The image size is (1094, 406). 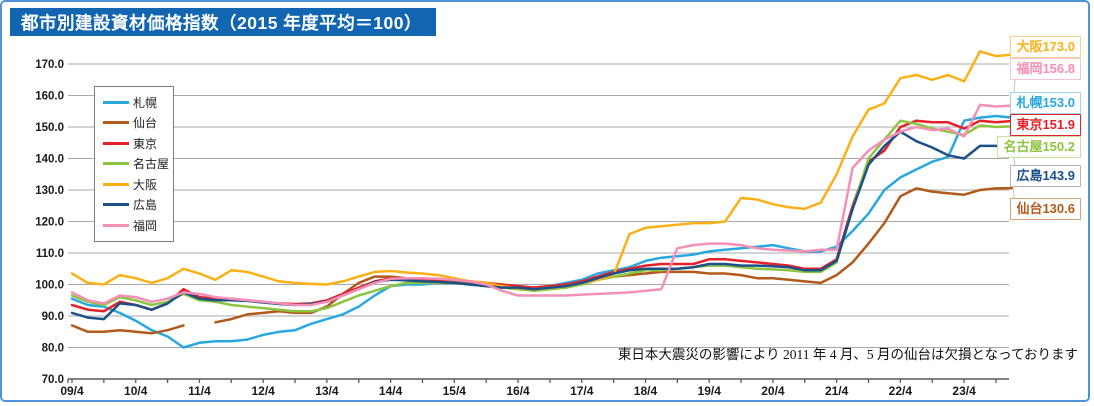 I want to click on legend-item-sapporo: 札幌, so click(x=138, y=102).